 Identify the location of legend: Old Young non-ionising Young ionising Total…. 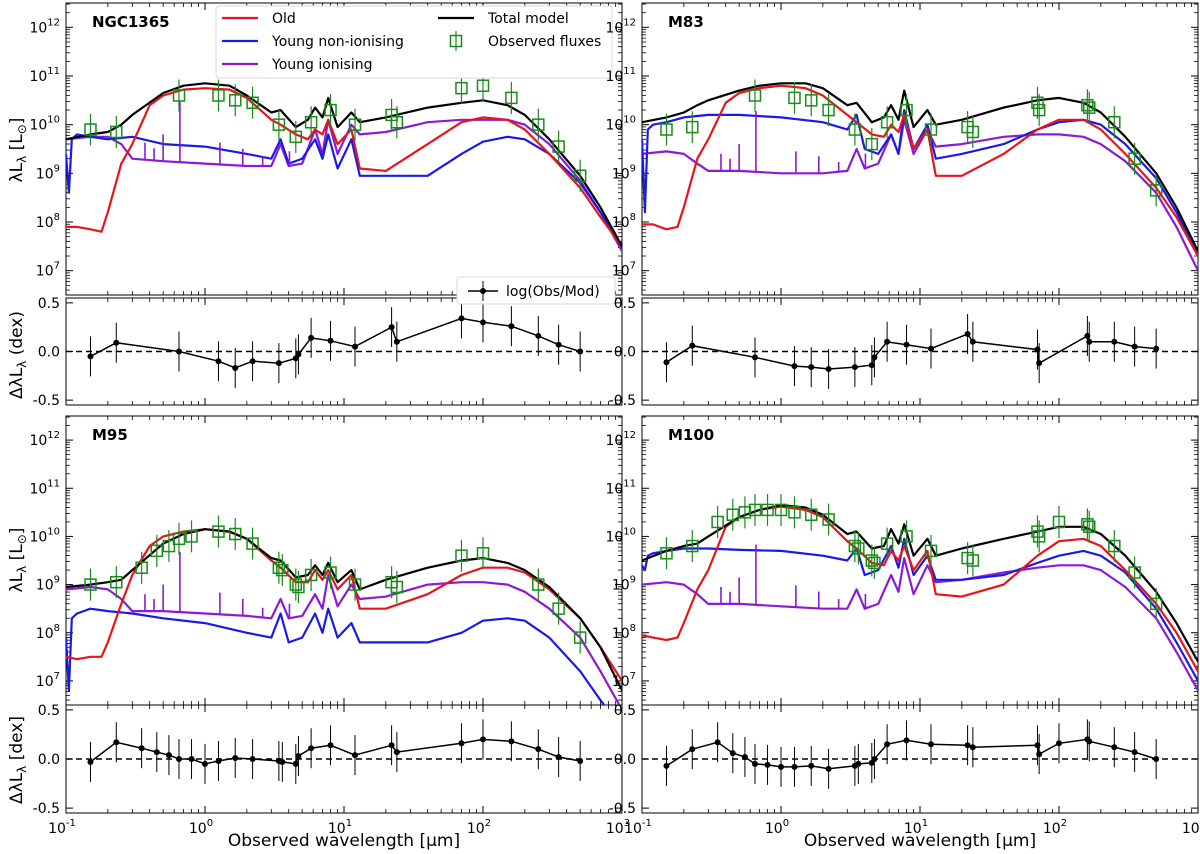
(414, 42).